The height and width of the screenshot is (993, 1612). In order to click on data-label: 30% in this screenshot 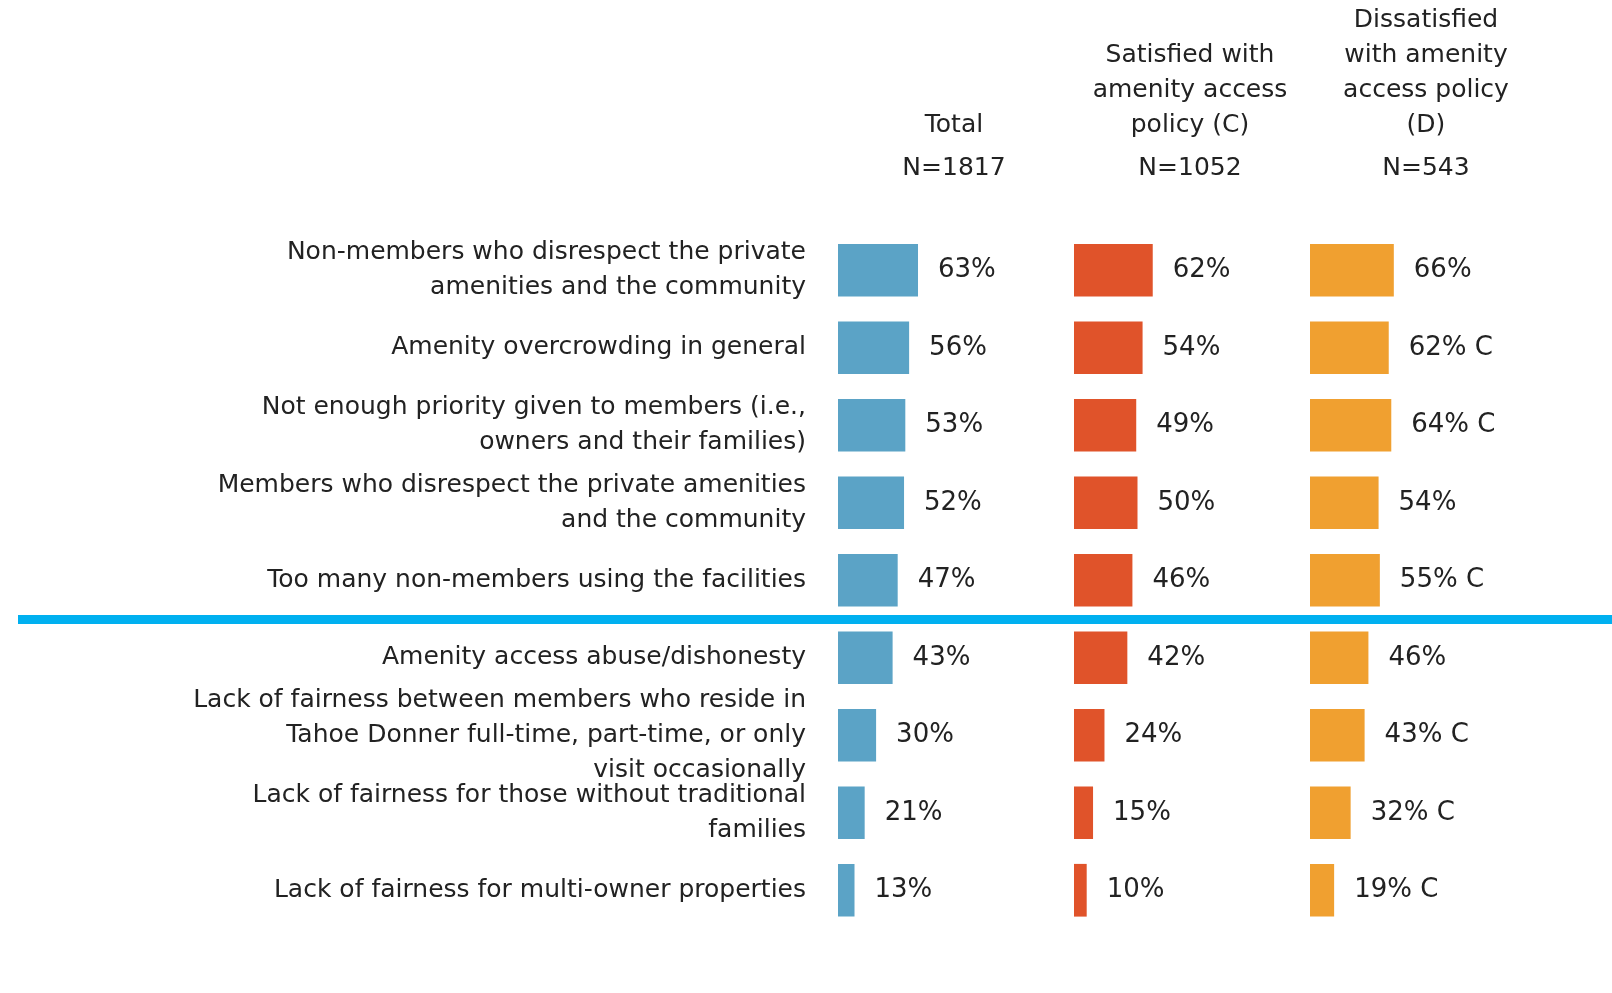, I will do `click(925, 733)`.